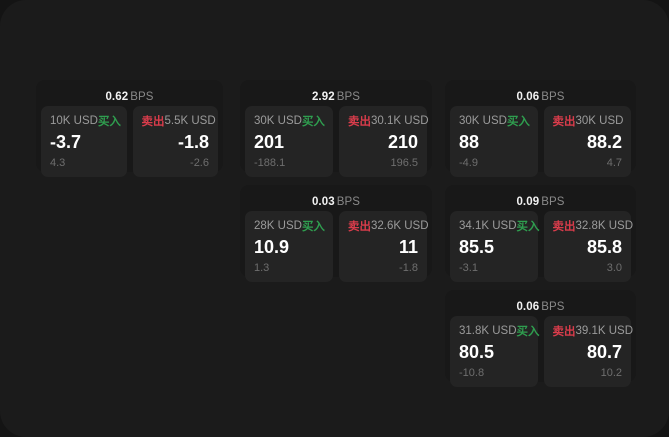 The width and height of the screenshot is (669, 437). Describe the element at coordinates (494, 141) in the screenshot. I see `buy-panel: 30K USD 买入 88 -4.9` at that location.